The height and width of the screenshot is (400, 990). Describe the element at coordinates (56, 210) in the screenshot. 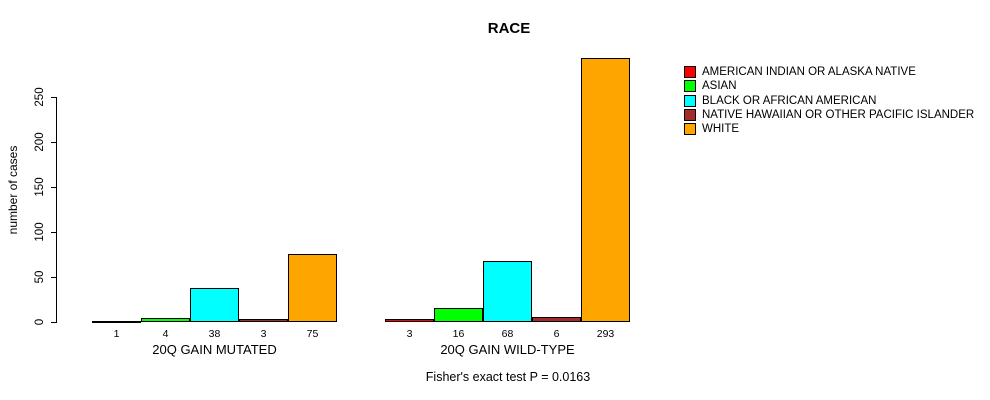

I see `y-axis-line` at that location.